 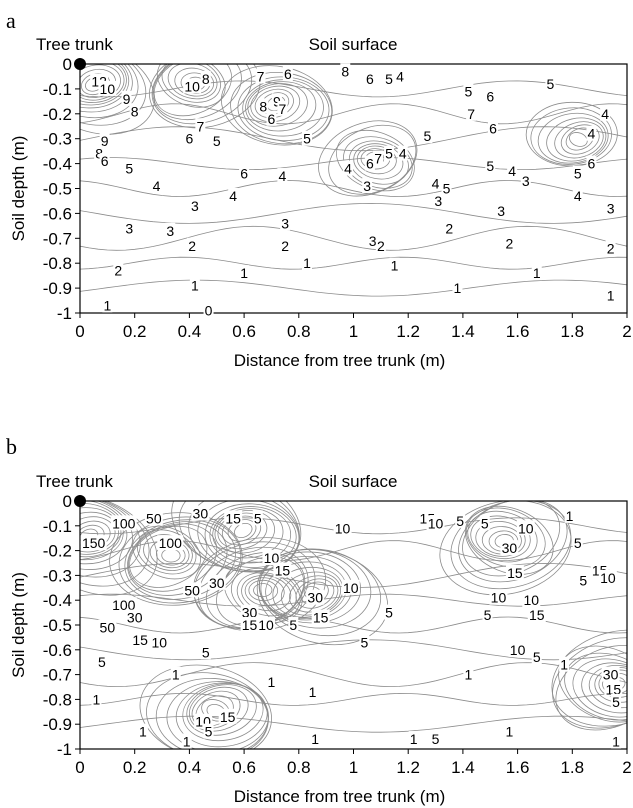 What do you see at coordinates (57, 89) in the screenshot?
I see `y-tick-label: -0.1` at bounding box center [57, 89].